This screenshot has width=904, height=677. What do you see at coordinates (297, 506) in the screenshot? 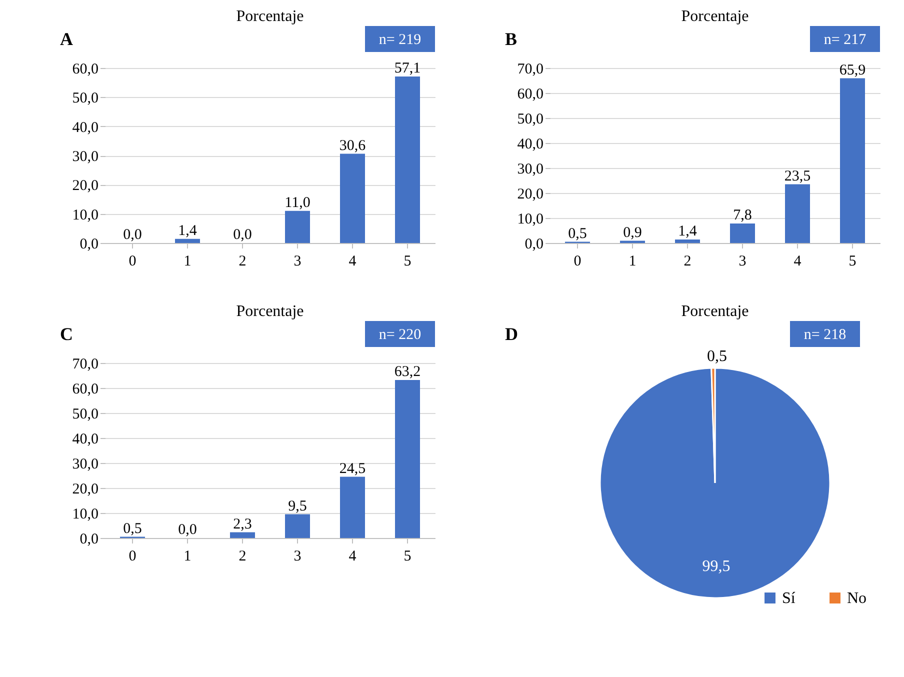
I see `data-label: 9,5` at bounding box center [297, 506].